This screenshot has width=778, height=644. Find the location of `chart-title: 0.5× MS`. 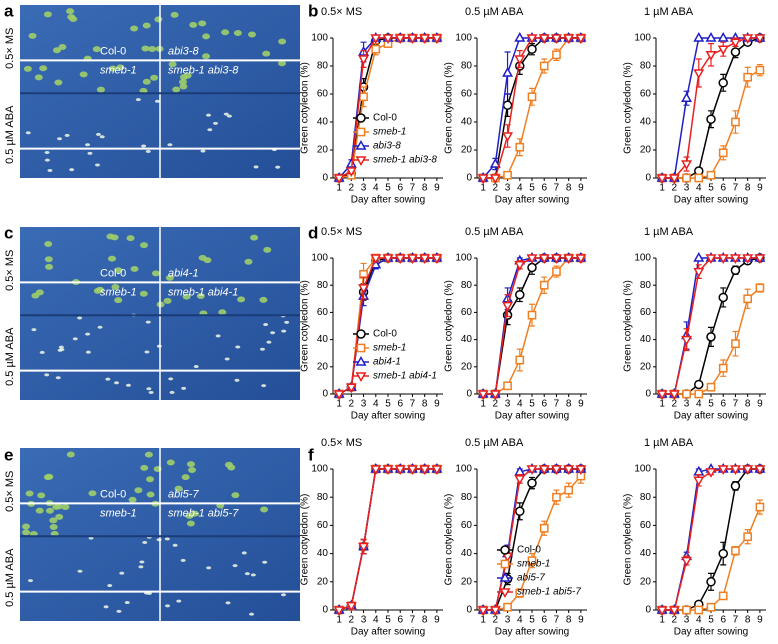

chart-title: 0.5× MS is located at coordinates (341, 12).